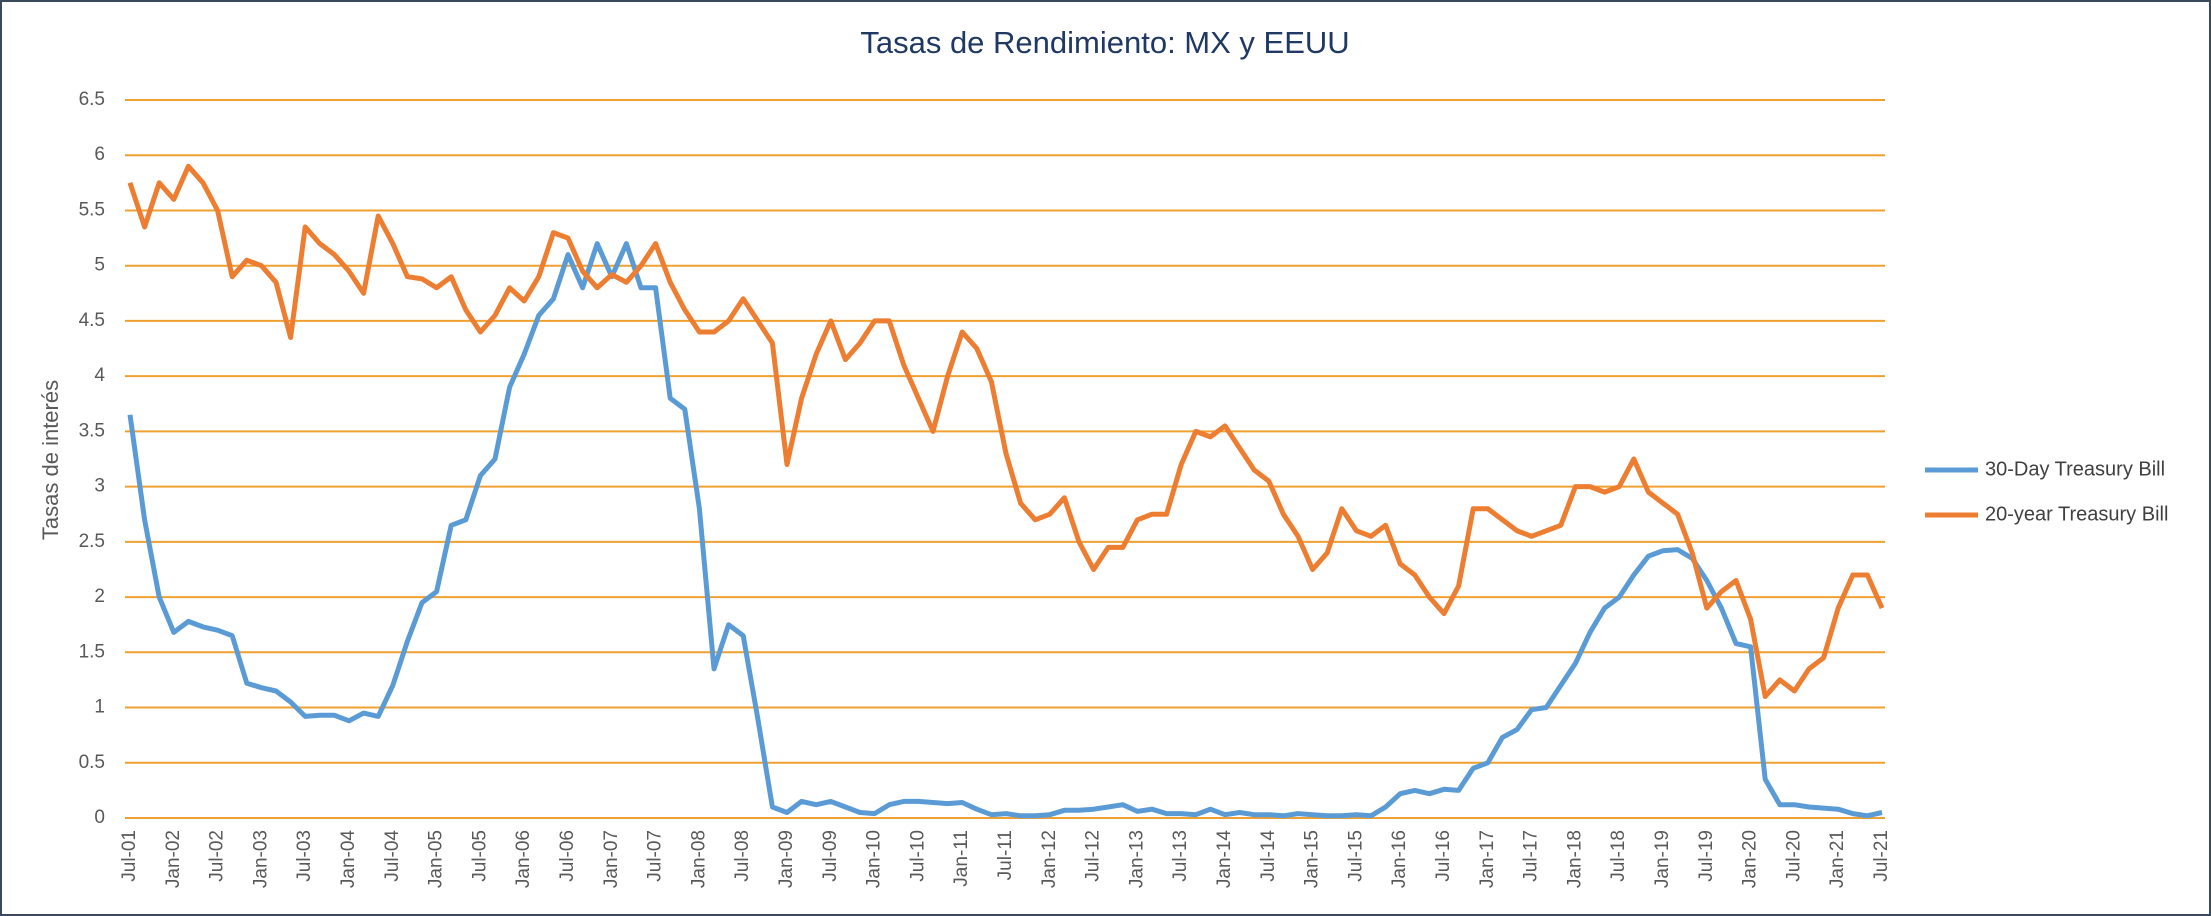 This screenshot has height=916, width=2211. Describe the element at coordinates (1224, 859) in the screenshot. I see `x-tick-label: Jan-14` at that location.